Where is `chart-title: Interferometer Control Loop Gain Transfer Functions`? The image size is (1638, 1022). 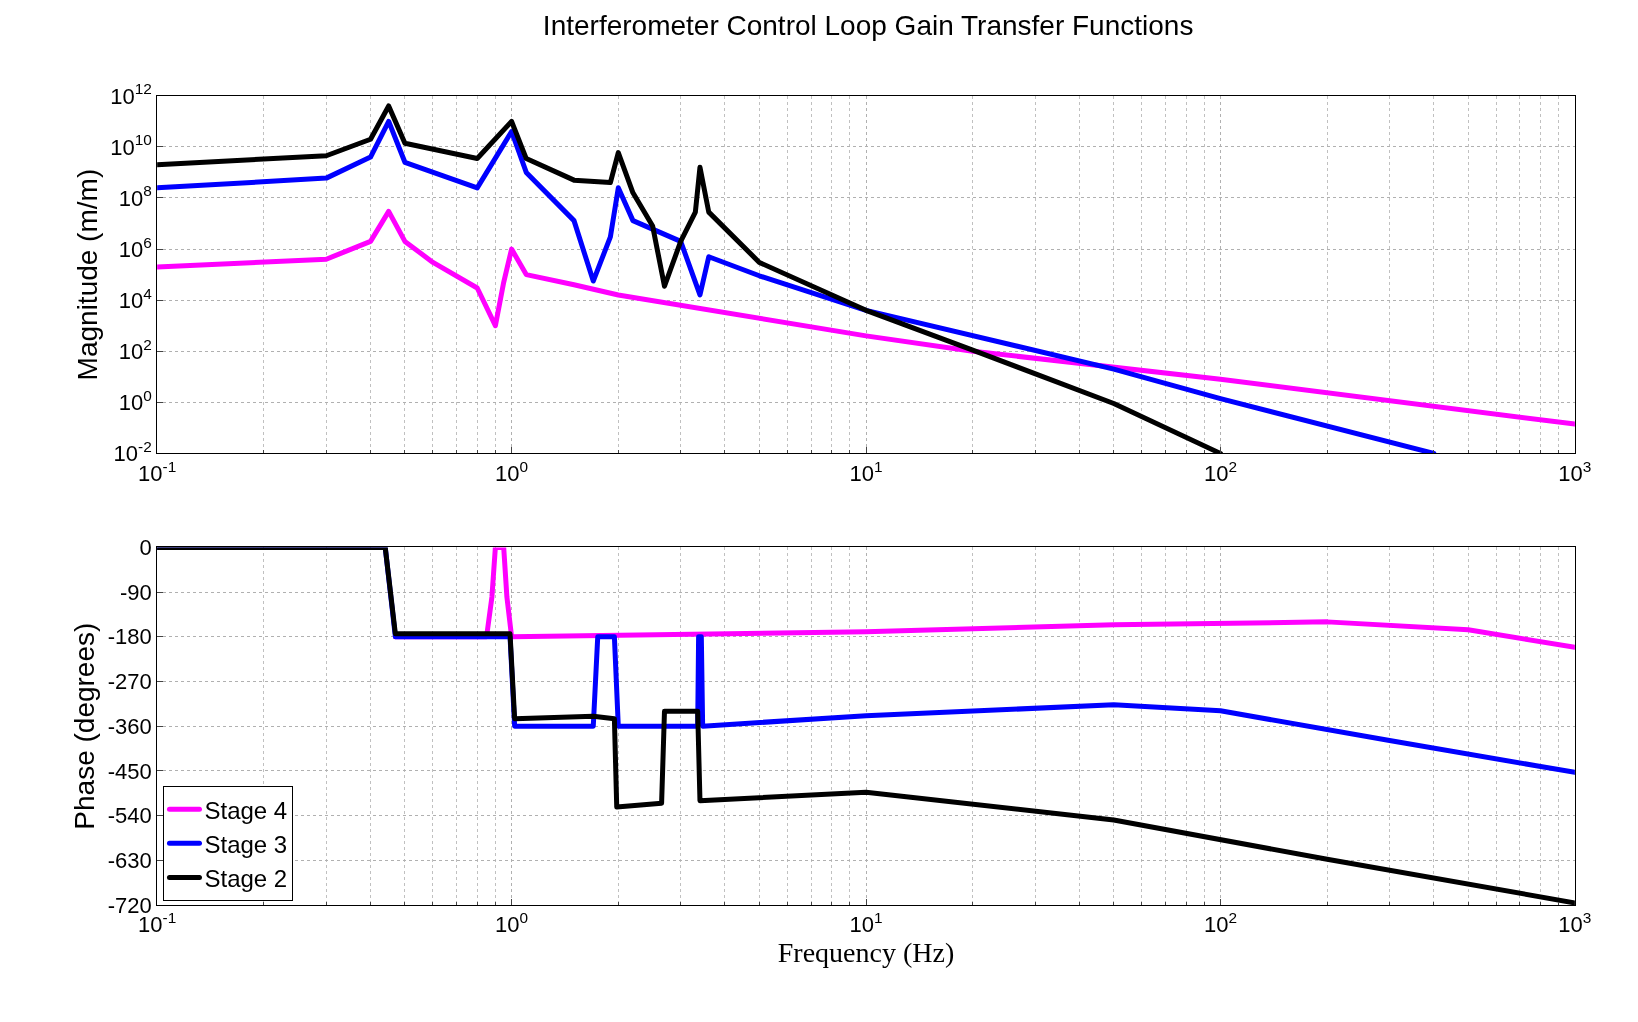
chart-title: Interferometer Control Loop Gain Transfer Functions is located at coordinates (868, 25).